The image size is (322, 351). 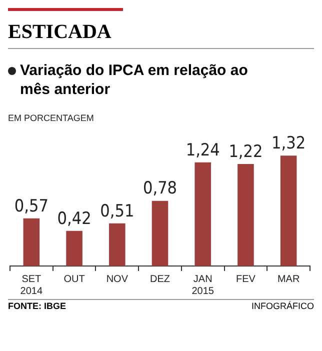 I want to click on data-label: 1,22, so click(x=245, y=152).